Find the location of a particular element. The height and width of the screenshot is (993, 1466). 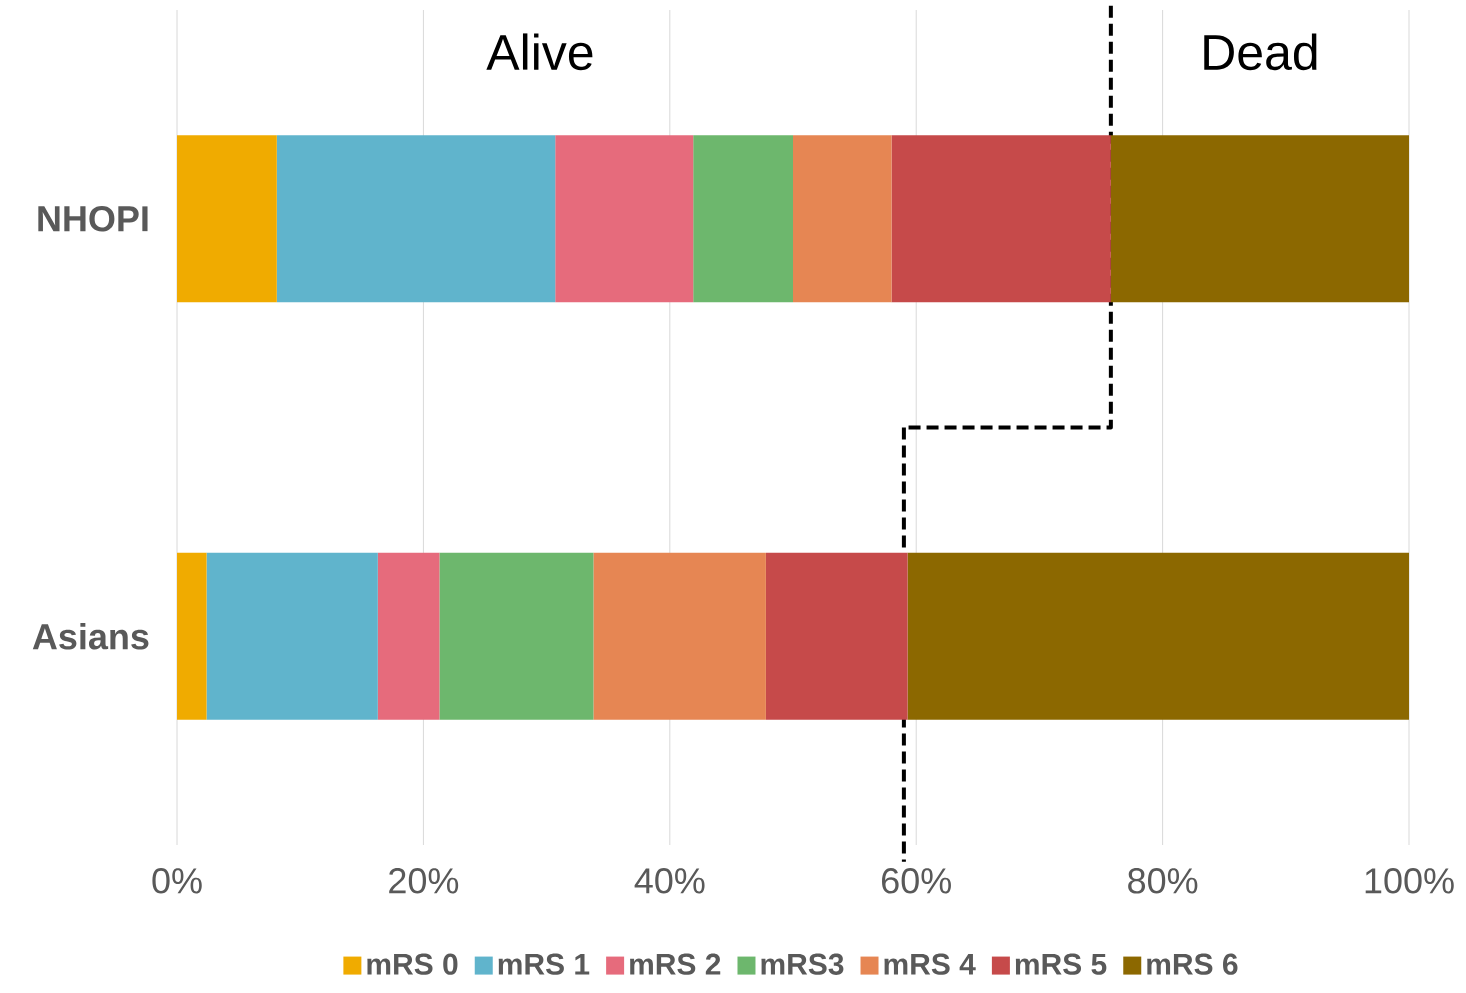

legend-label: mRS 5 is located at coordinates (1061, 964).